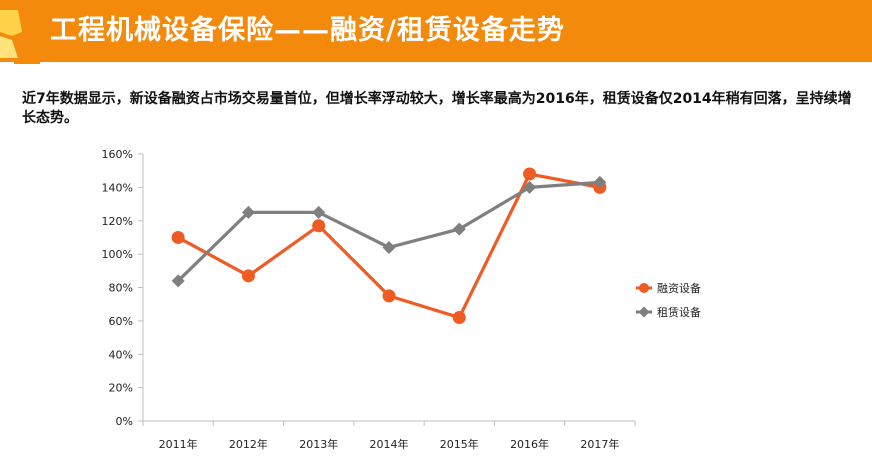 This screenshot has height=475, width=872. Describe the element at coordinates (121, 321) in the screenshot. I see `y-tick-label: 60%` at that location.